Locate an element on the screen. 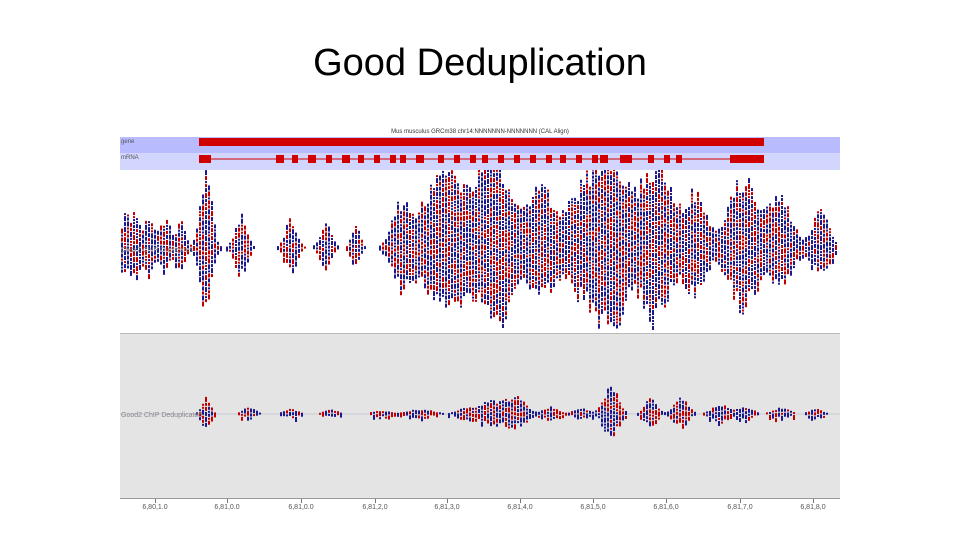 This screenshot has height=540, width=960. deduplicated-panel-label: Good2 ChIP Deduplicated is located at coordinates (162, 415).